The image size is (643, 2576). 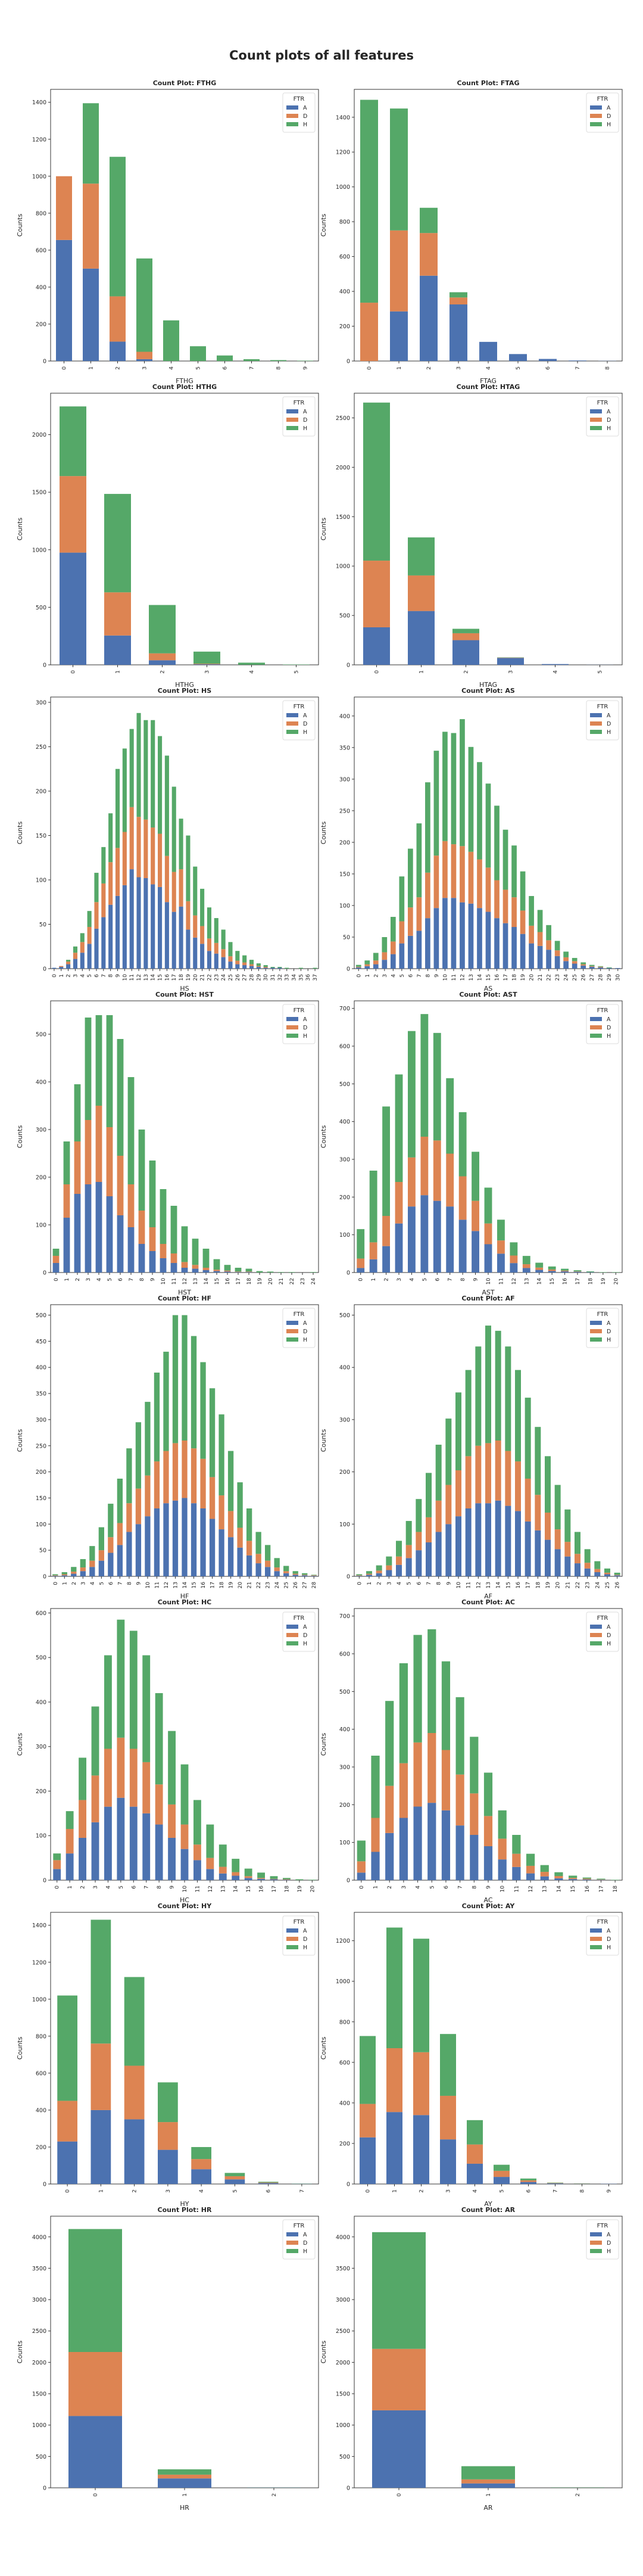 What do you see at coordinates (42, 1551) in the screenshot?
I see `y-tick-label: 50` at bounding box center [42, 1551].